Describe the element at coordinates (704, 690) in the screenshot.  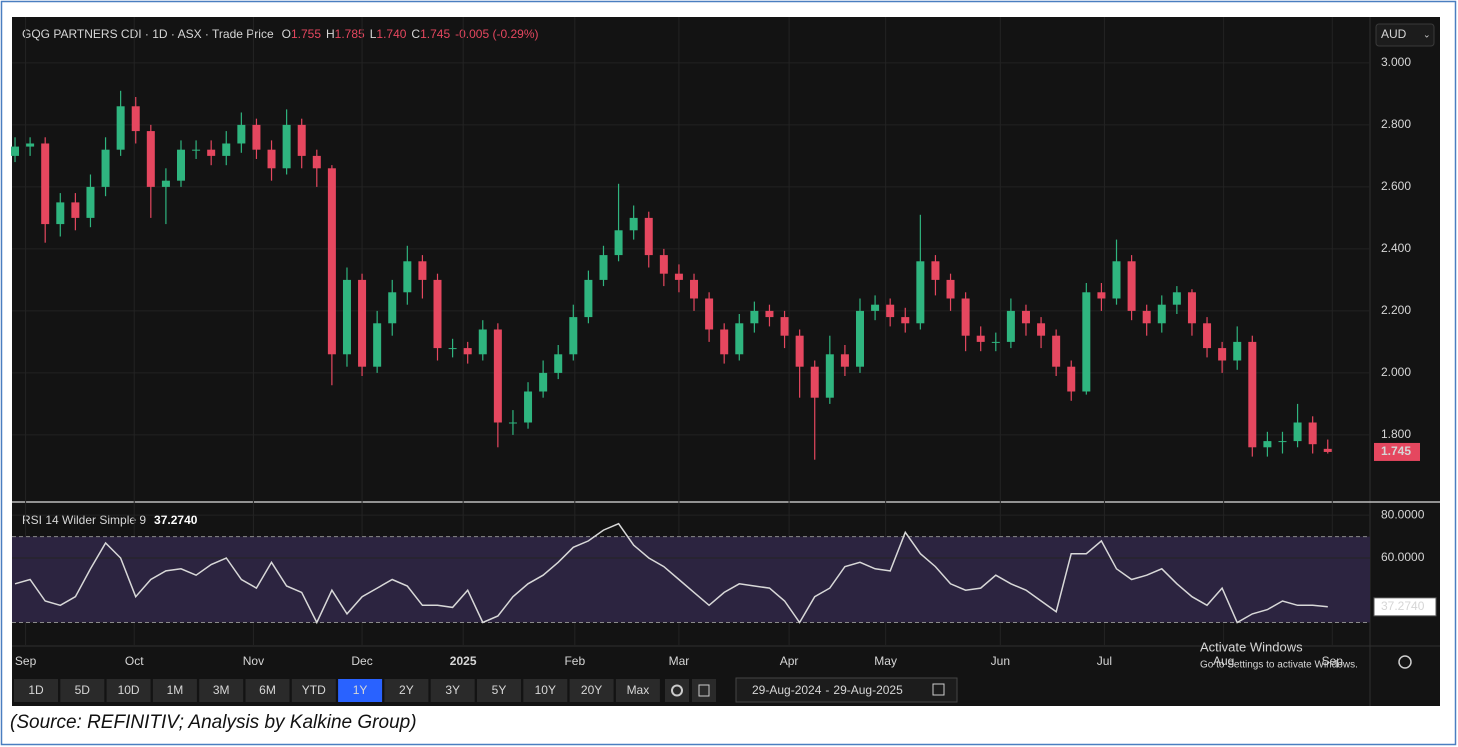
I see `table-button` at that location.